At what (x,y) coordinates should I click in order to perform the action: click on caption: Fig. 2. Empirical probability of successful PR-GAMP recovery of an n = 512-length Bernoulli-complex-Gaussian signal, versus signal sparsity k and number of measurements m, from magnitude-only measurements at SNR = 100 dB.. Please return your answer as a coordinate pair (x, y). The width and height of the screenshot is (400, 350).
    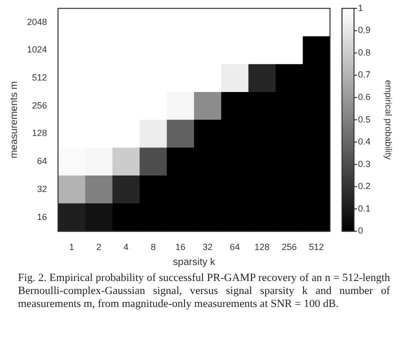
    Looking at the image, I should click on (204, 291).